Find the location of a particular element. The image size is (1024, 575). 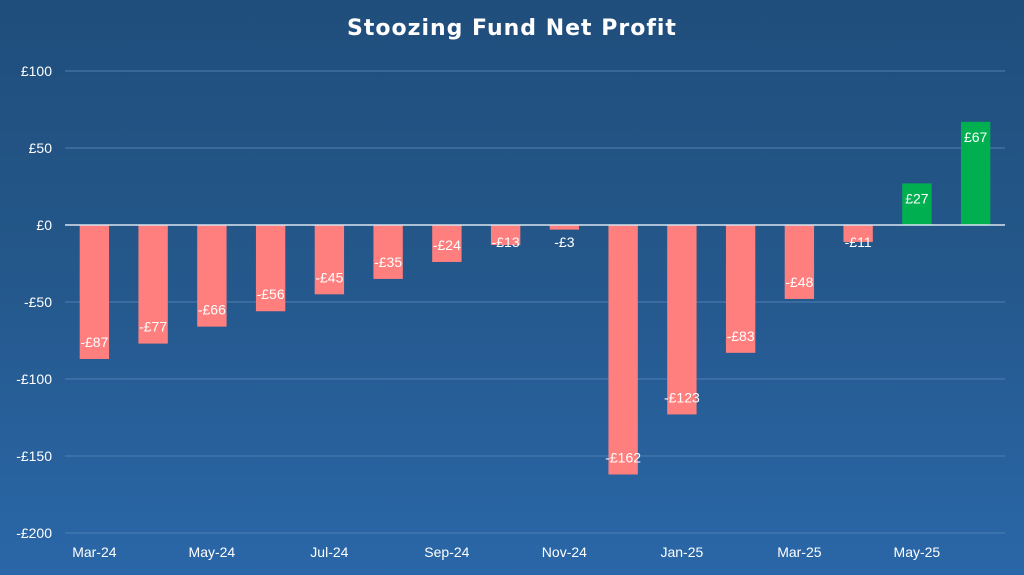

y-tick-label: -£200 is located at coordinates (34, 533).